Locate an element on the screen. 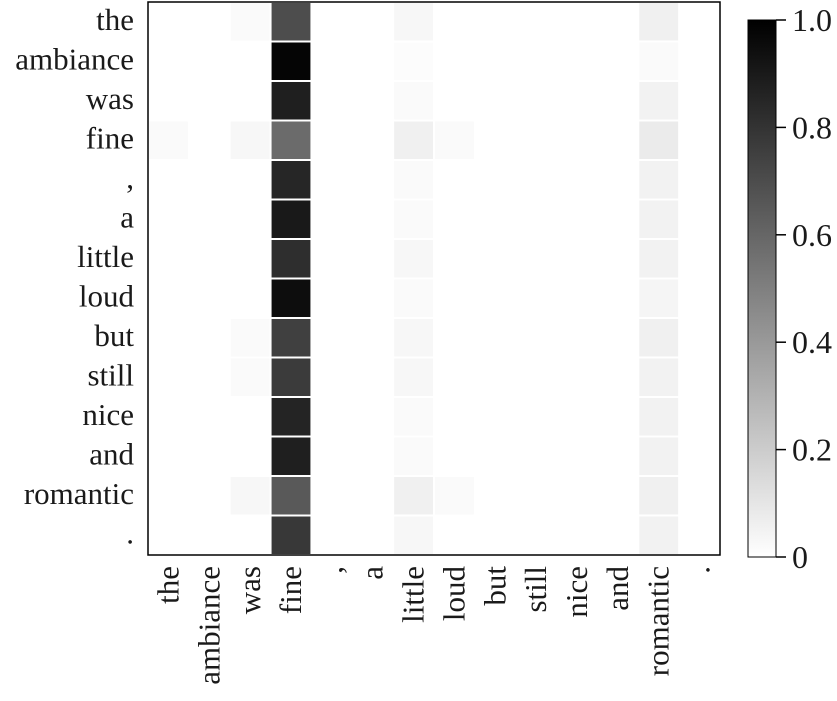  row-label: nice is located at coordinates (108, 414).